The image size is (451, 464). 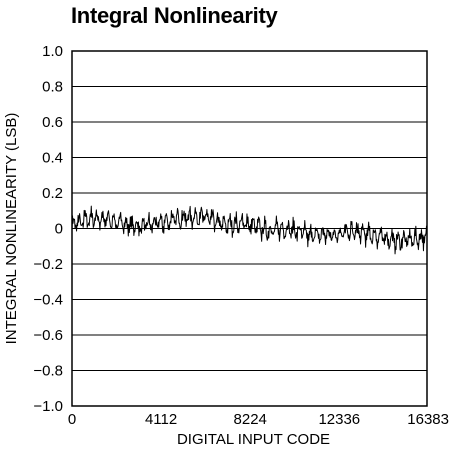 I want to click on x-tick-label: 0, so click(x=72, y=419).